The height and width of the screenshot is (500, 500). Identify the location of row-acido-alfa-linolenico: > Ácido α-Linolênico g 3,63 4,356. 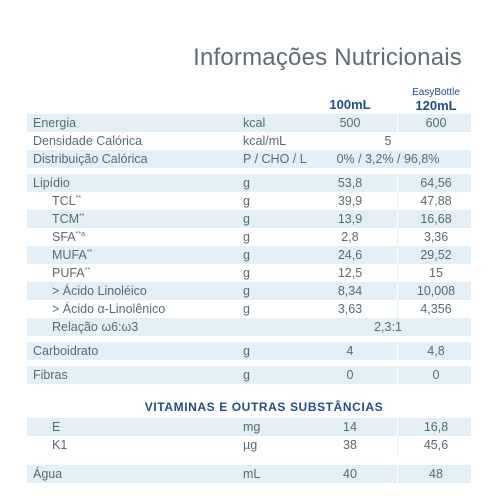
(249, 309).